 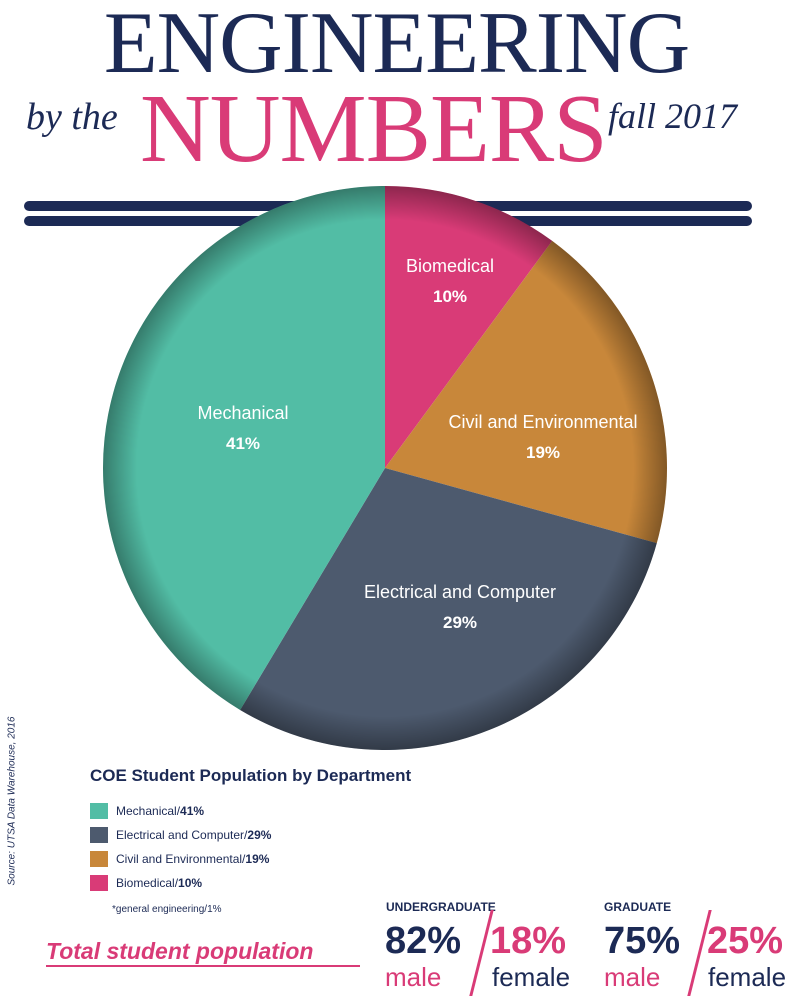 I want to click on graduate-female-label: female, so click(x=747, y=977).